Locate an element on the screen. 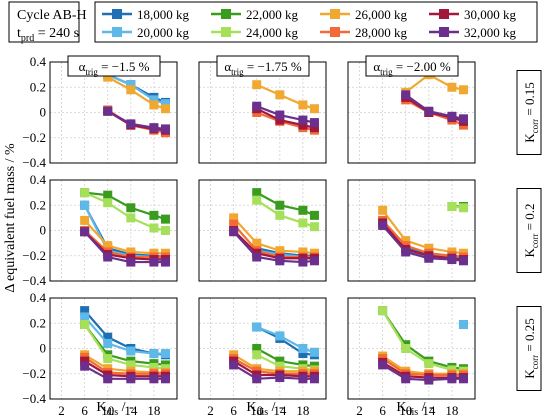 Image resolution: width=550 pixels, height=417 pixels. y-tick-label: −0.4 is located at coordinates (34, 398).